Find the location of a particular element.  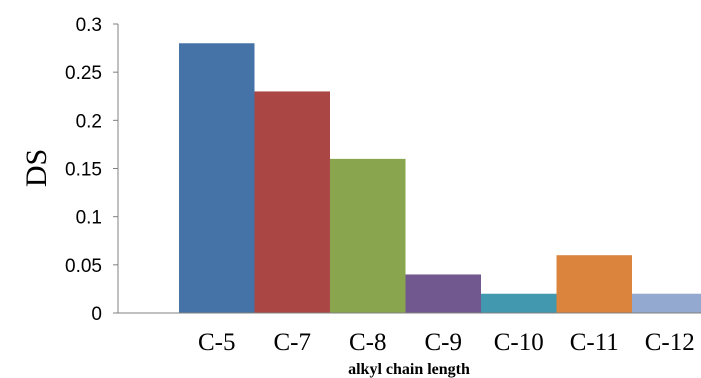

x-tick-label: C-11 is located at coordinates (594, 342).